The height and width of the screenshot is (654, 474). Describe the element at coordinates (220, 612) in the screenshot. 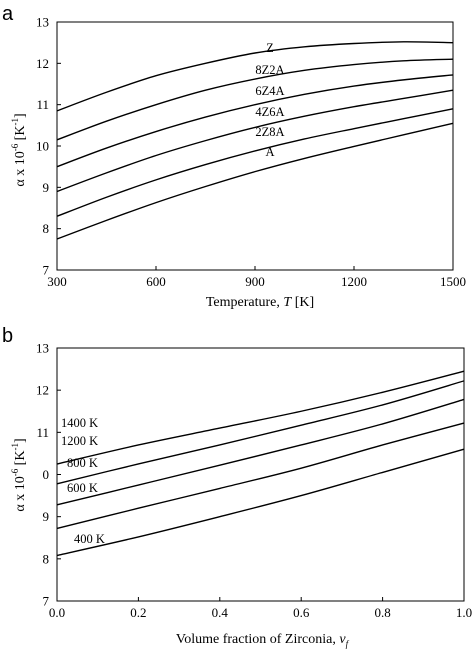

I see `panel-b-x-tick-label: 0.4` at that location.